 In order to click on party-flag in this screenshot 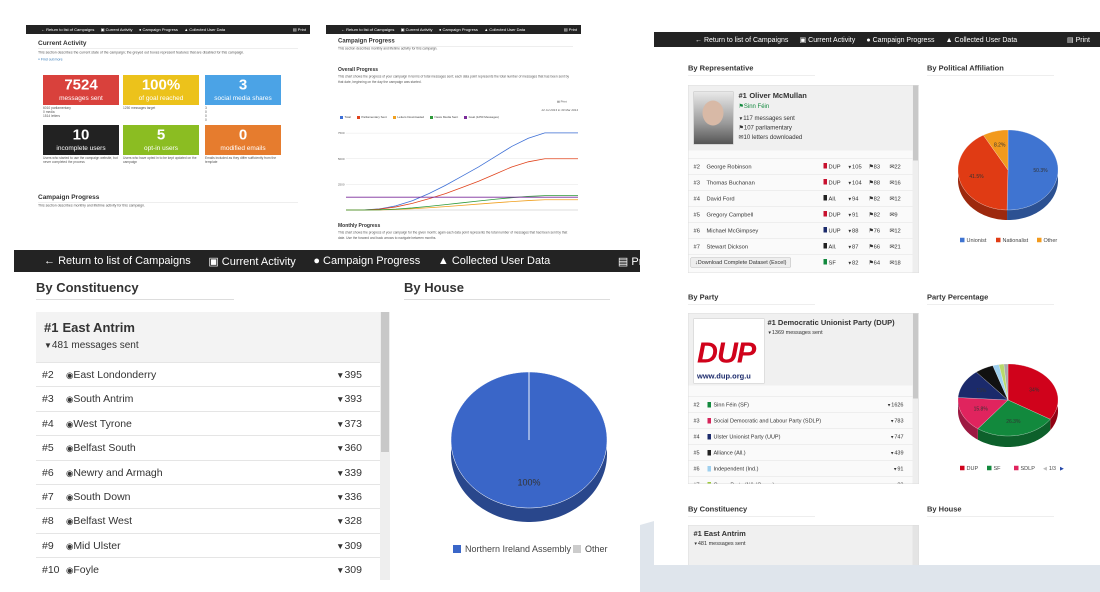, I will do `click(709, 469)`.